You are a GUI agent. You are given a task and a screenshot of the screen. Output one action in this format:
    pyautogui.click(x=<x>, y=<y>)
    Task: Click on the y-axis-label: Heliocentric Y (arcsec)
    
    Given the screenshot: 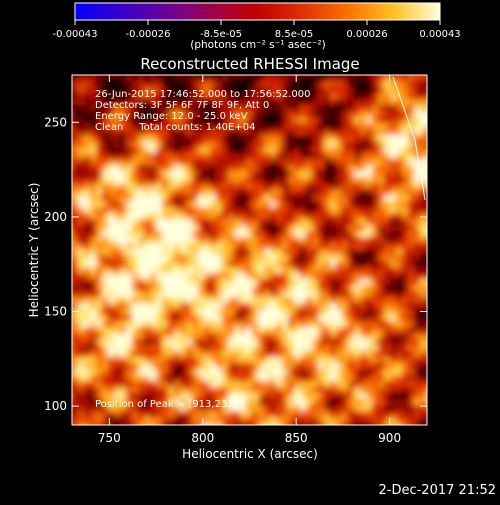 What is the action you would take?
    pyautogui.click(x=34, y=250)
    